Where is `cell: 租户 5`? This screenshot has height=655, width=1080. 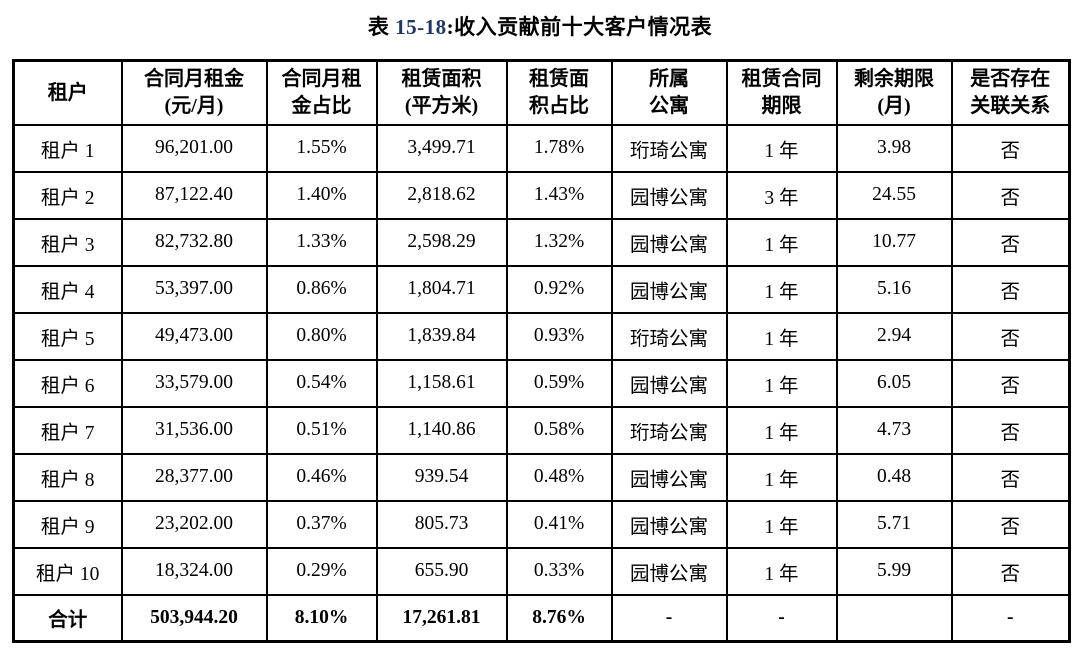
cell: 租户 5 is located at coordinates (67, 336).